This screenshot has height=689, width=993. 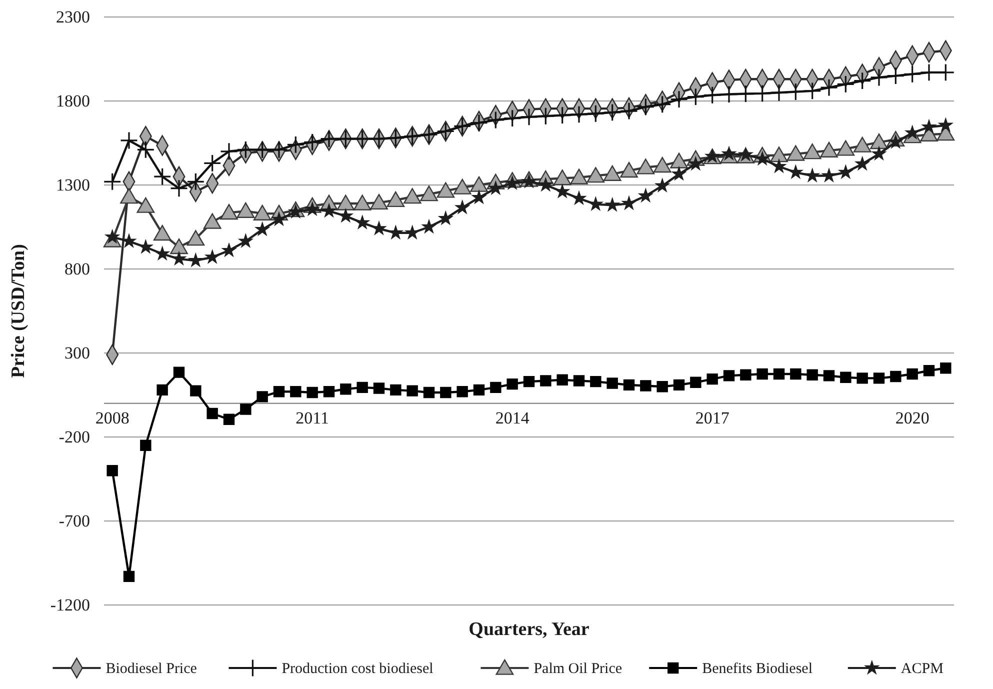 What do you see at coordinates (578, 669) in the screenshot?
I see `legend-label: Palm Oil Price` at bounding box center [578, 669].